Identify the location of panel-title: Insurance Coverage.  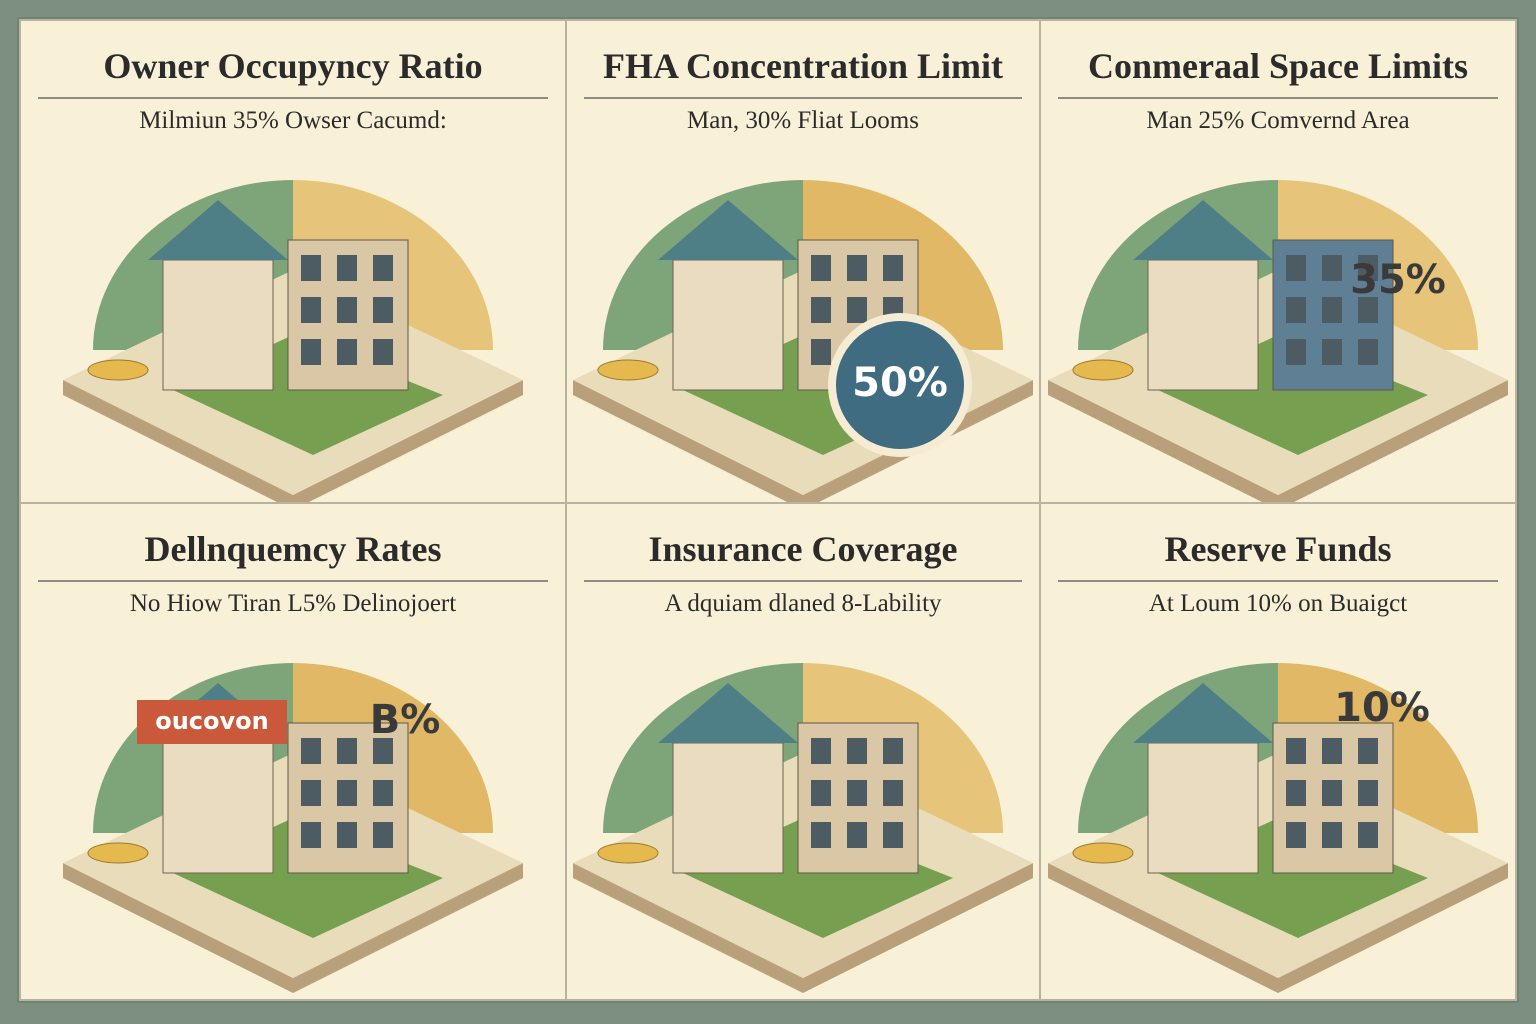
(803, 549).